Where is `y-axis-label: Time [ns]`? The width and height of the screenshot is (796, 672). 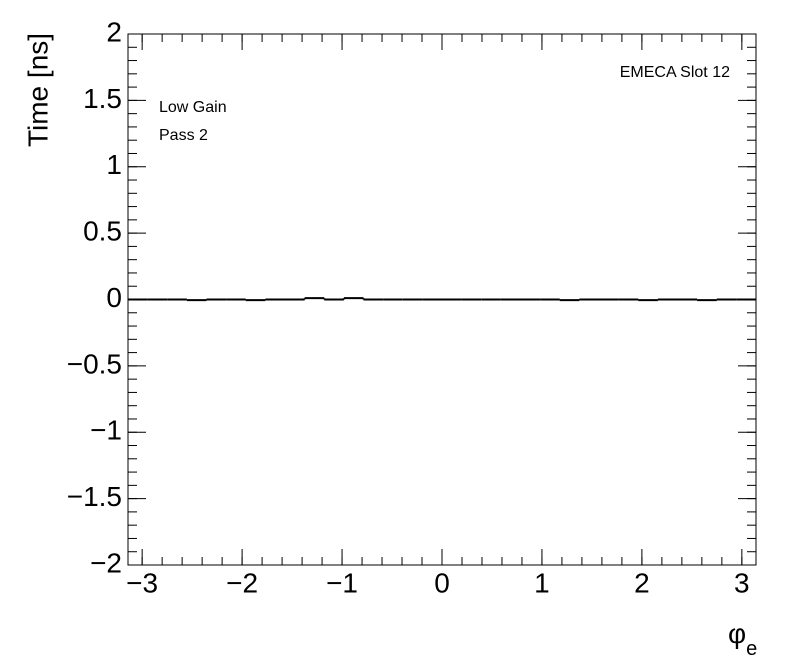 y-axis-label: Time [ns] is located at coordinates (37, 90).